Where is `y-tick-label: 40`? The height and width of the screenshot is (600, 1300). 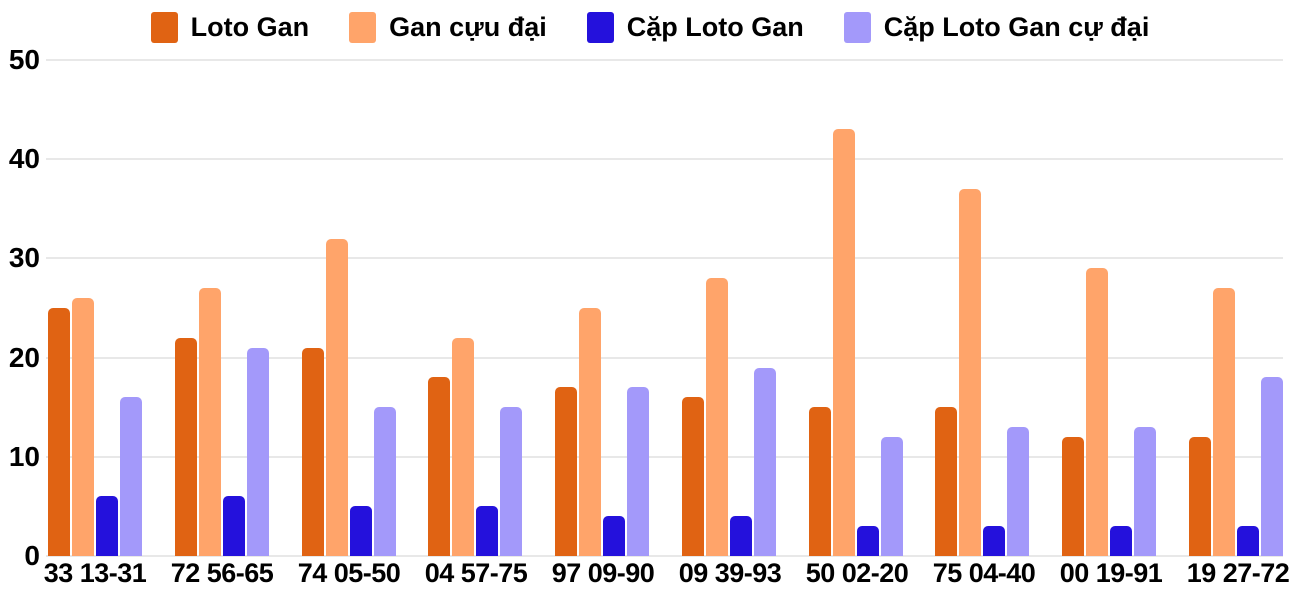 y-tick-label: 40 is located at coordinates (24, 159).